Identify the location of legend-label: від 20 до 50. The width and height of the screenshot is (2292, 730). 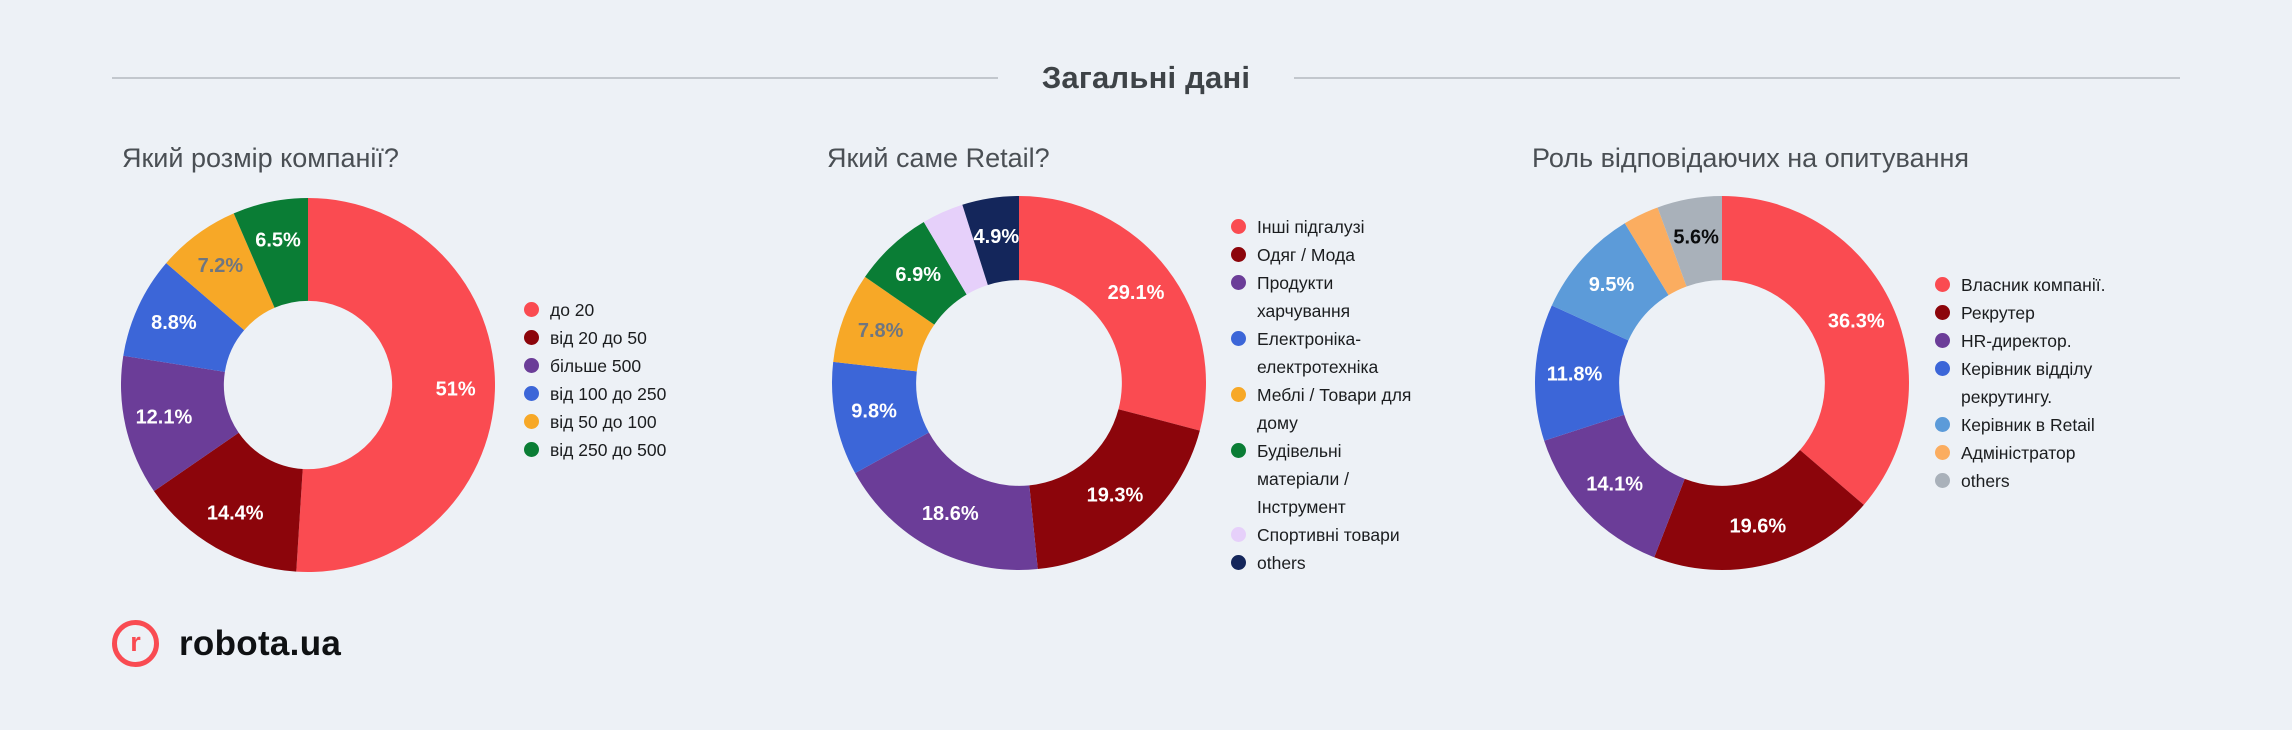
(598, 338).